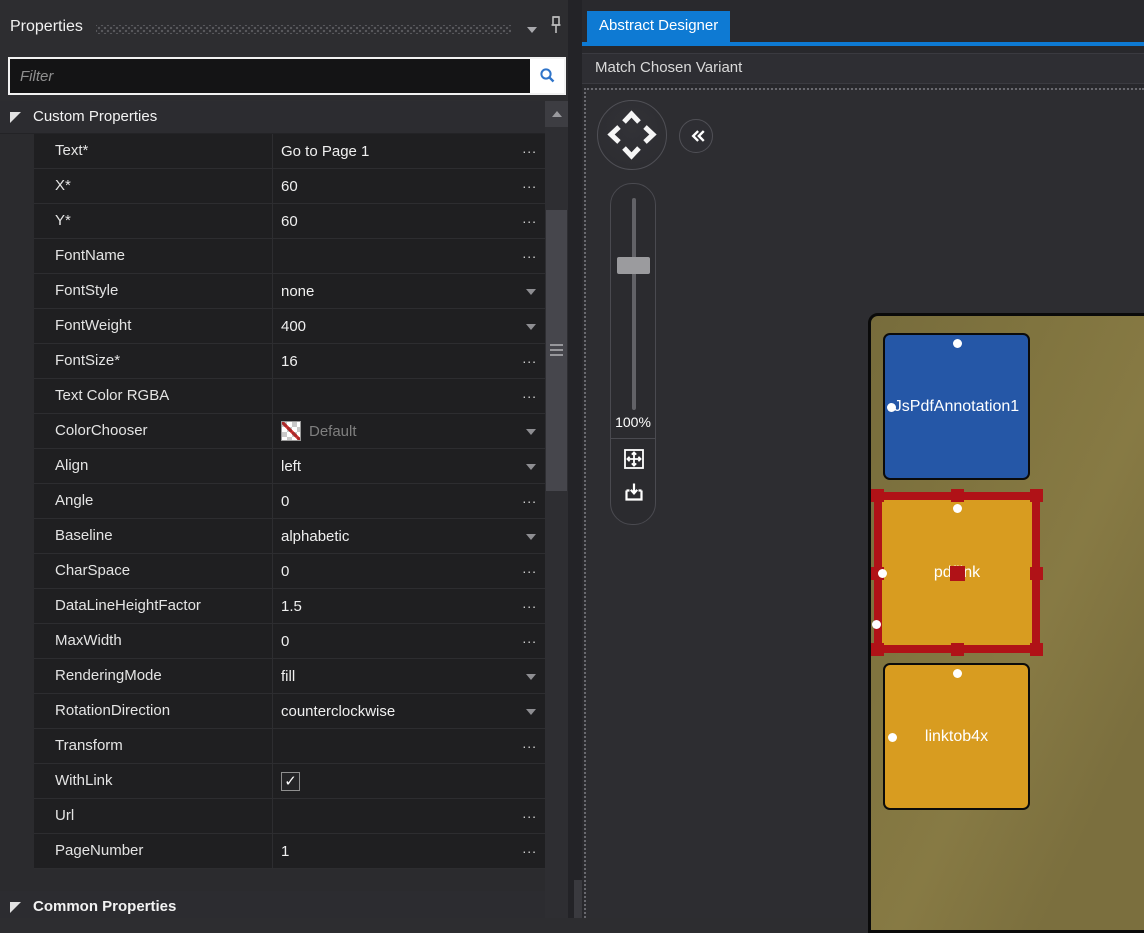 Image resolution: width=1144 pixels, height=933 pixels. Describe the element at coordinates (696, 136) in the screenshot. I see `collapse-toolbar-button` at that location.